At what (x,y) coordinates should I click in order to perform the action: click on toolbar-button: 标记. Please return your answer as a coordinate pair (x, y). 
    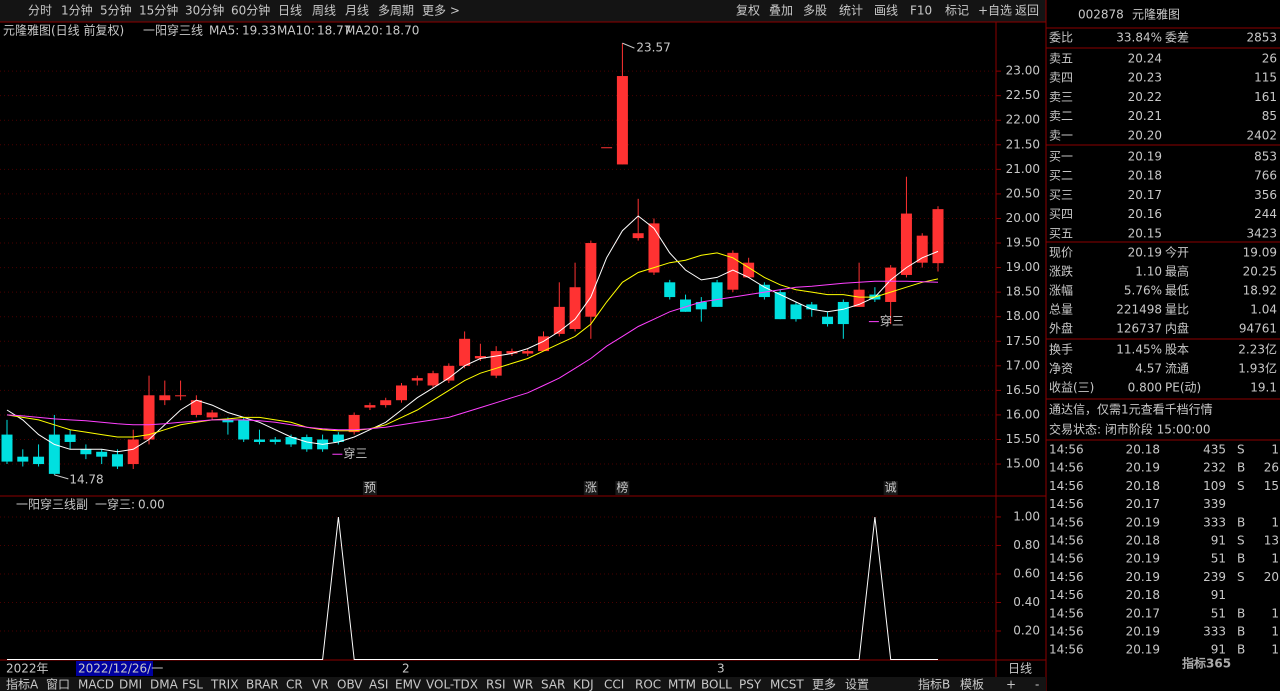
    Looking at the image, I should click on (957, 11).